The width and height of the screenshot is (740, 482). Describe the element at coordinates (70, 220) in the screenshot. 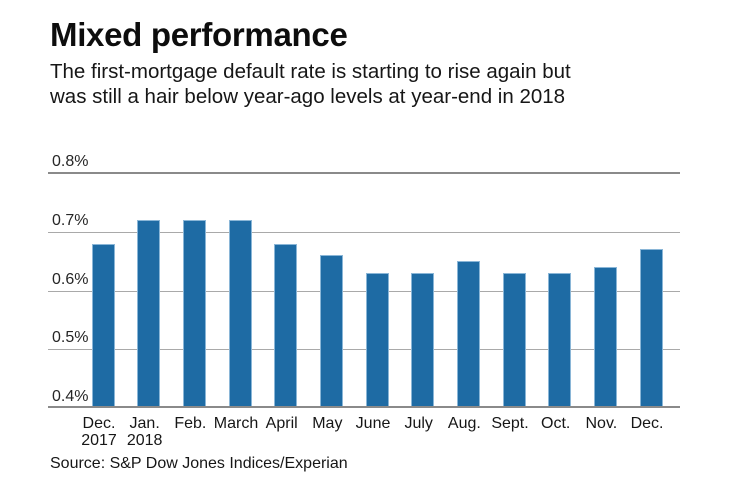

I see `y-axis-tick-label: 0.7%` at that location.